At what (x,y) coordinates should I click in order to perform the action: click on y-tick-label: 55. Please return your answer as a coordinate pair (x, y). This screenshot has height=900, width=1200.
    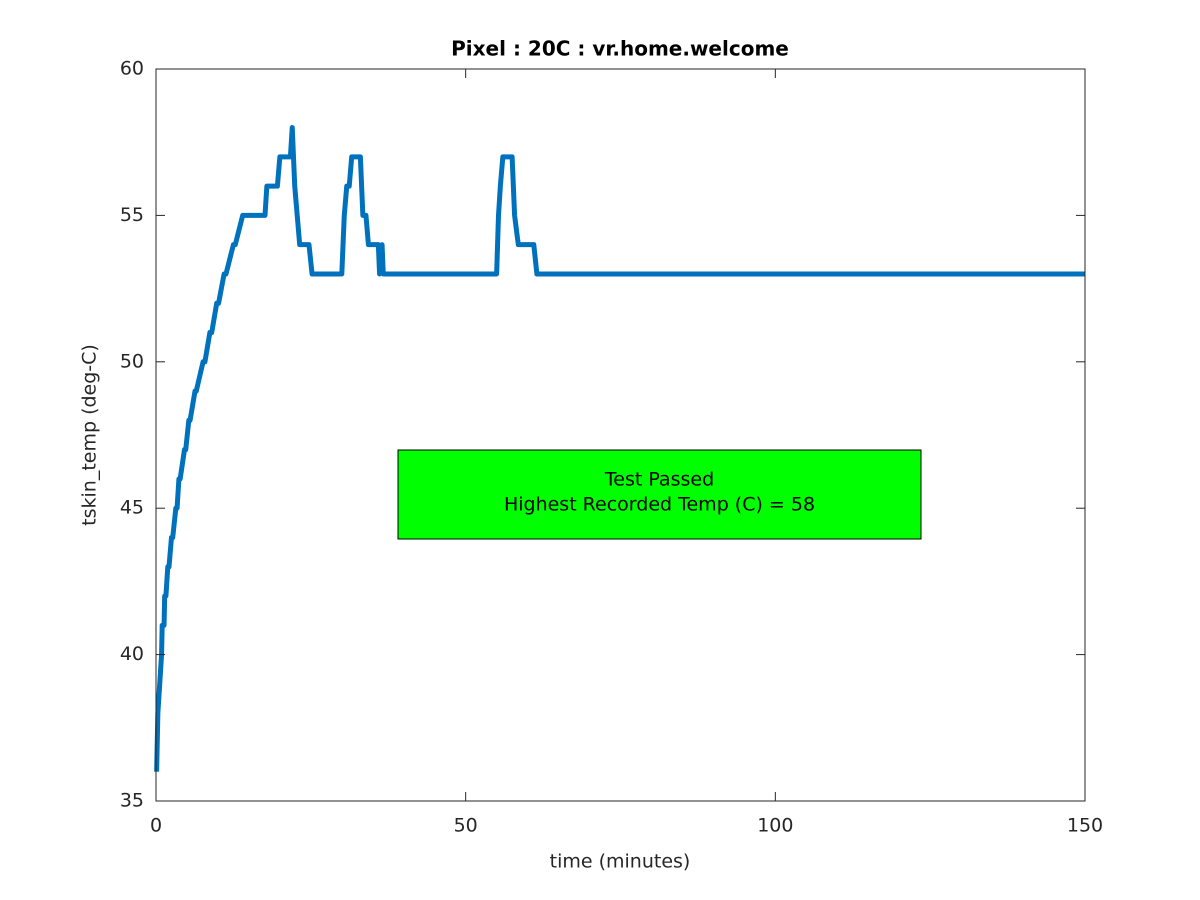
    Looking at the image, I should click on (132, 215).